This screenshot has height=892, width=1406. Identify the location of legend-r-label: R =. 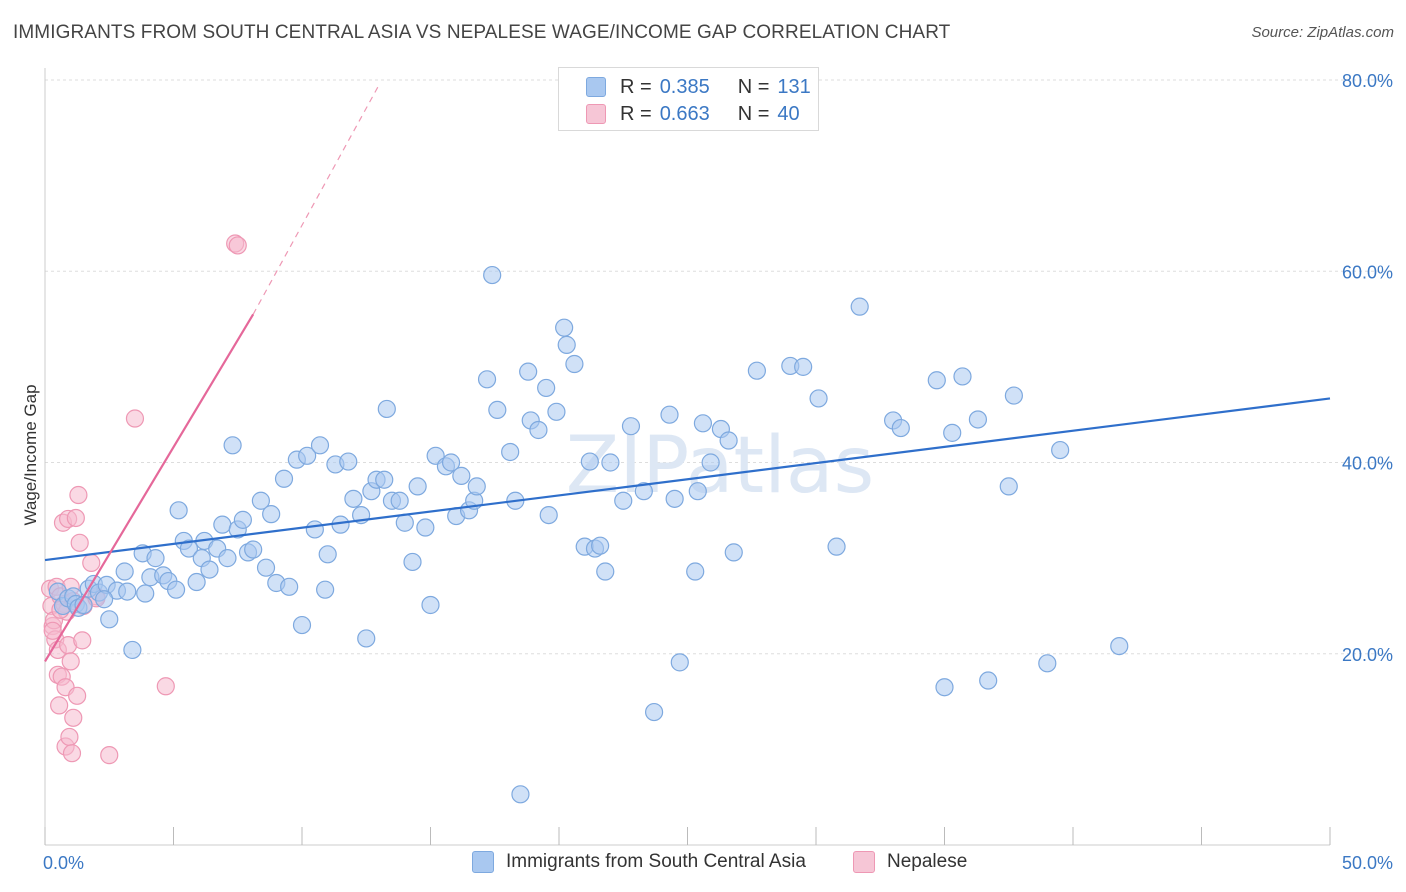
(636, 86).